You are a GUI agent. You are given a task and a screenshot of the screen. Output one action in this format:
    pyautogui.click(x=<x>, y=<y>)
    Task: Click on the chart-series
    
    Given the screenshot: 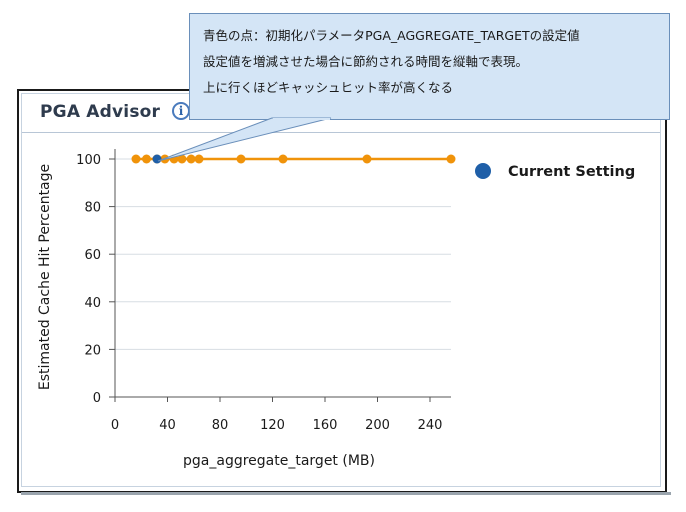 What is the action you would take?
    pyautogui.click(x=293, y=159)
    